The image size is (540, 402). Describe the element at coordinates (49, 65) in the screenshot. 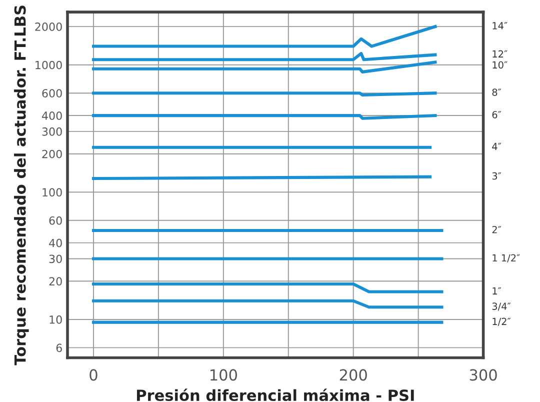

I see `y-tick-label: 1000` at that location.